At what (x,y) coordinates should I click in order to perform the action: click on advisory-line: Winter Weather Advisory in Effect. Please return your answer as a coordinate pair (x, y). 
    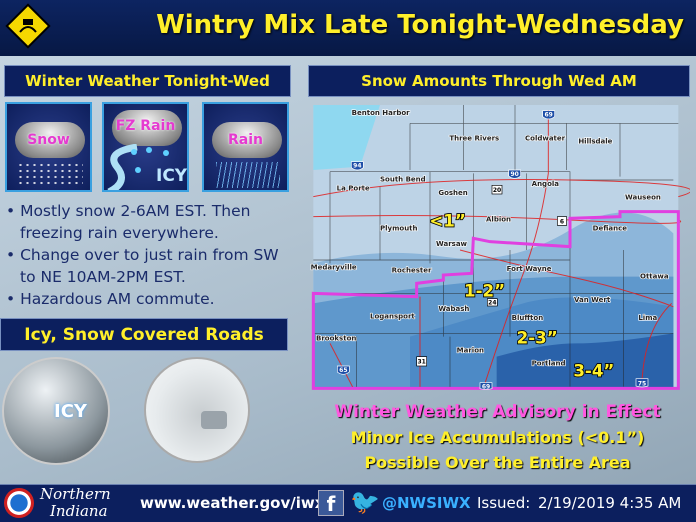
    Looking at the image, I should click on (497, 412).